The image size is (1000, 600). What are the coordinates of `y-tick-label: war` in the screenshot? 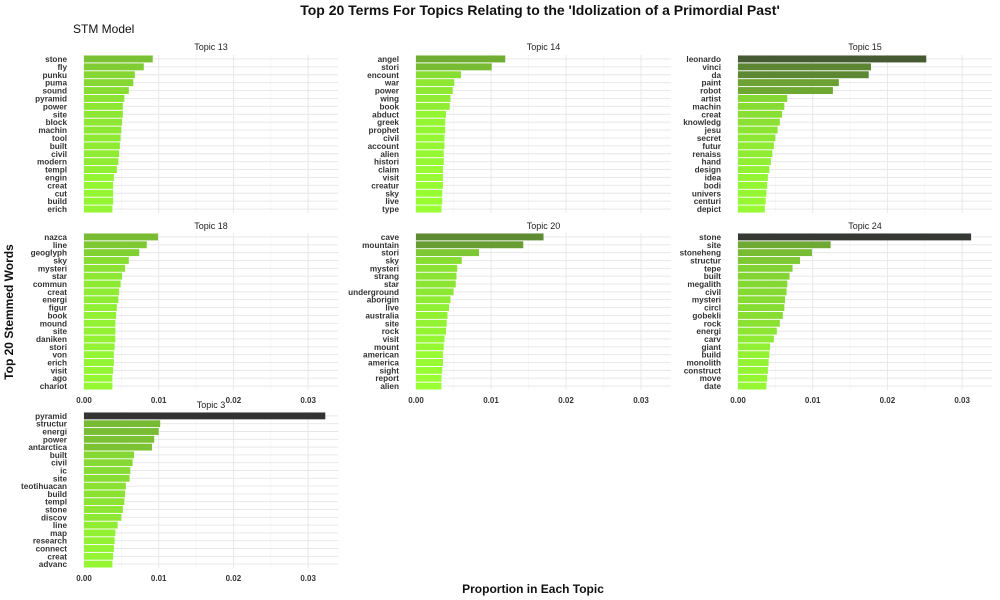 It's located at (392, 83).